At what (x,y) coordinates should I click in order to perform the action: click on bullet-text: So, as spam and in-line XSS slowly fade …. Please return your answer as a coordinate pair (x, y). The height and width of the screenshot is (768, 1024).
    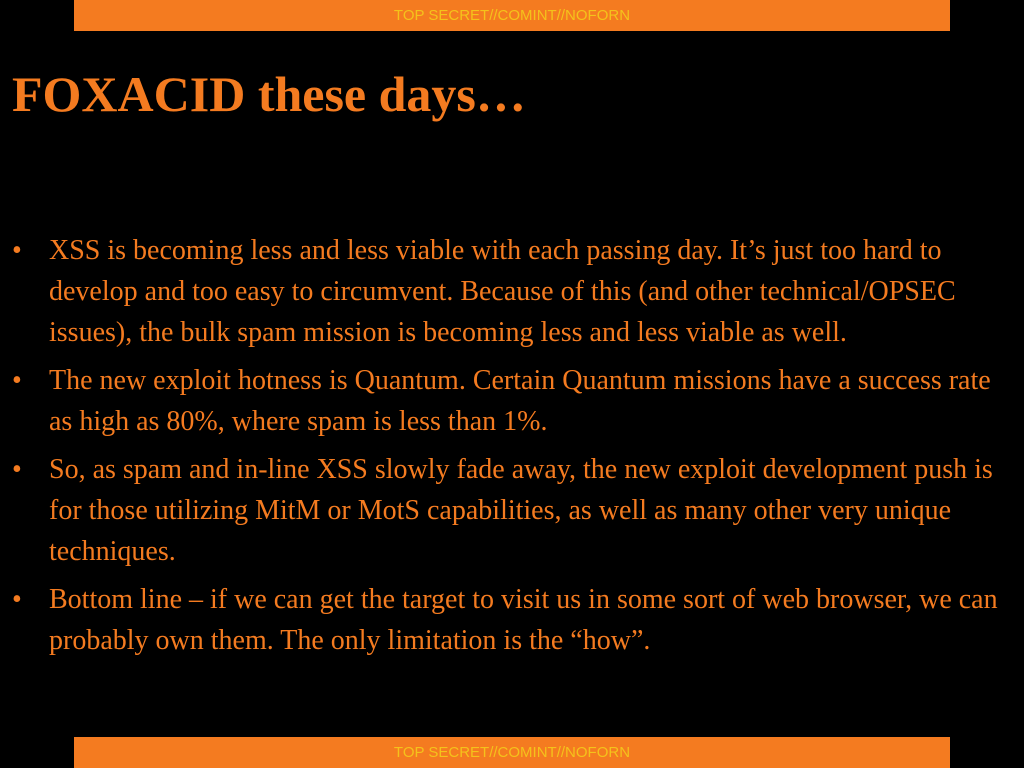
    Looking at the image, I should click on (521, 510).